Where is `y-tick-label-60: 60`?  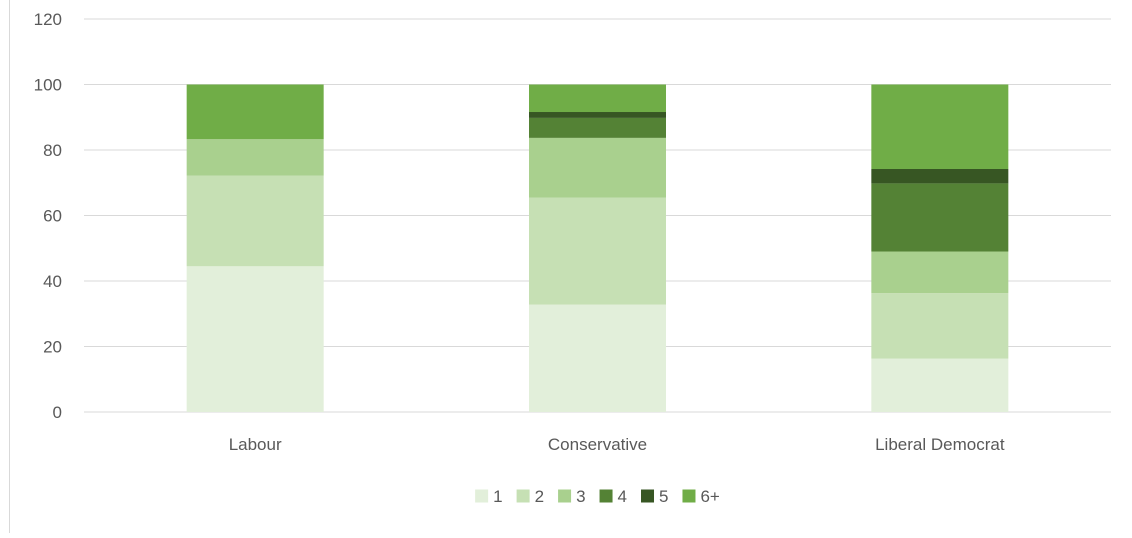
y-tick-label-60: 60 is located at coordinates (52, 216).